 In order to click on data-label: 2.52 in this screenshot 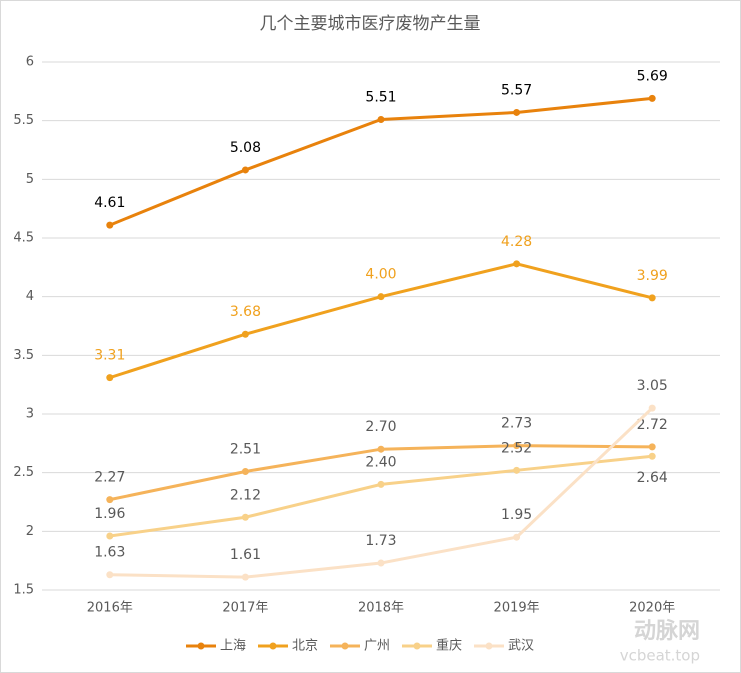, I will do `click(516, 448)`.